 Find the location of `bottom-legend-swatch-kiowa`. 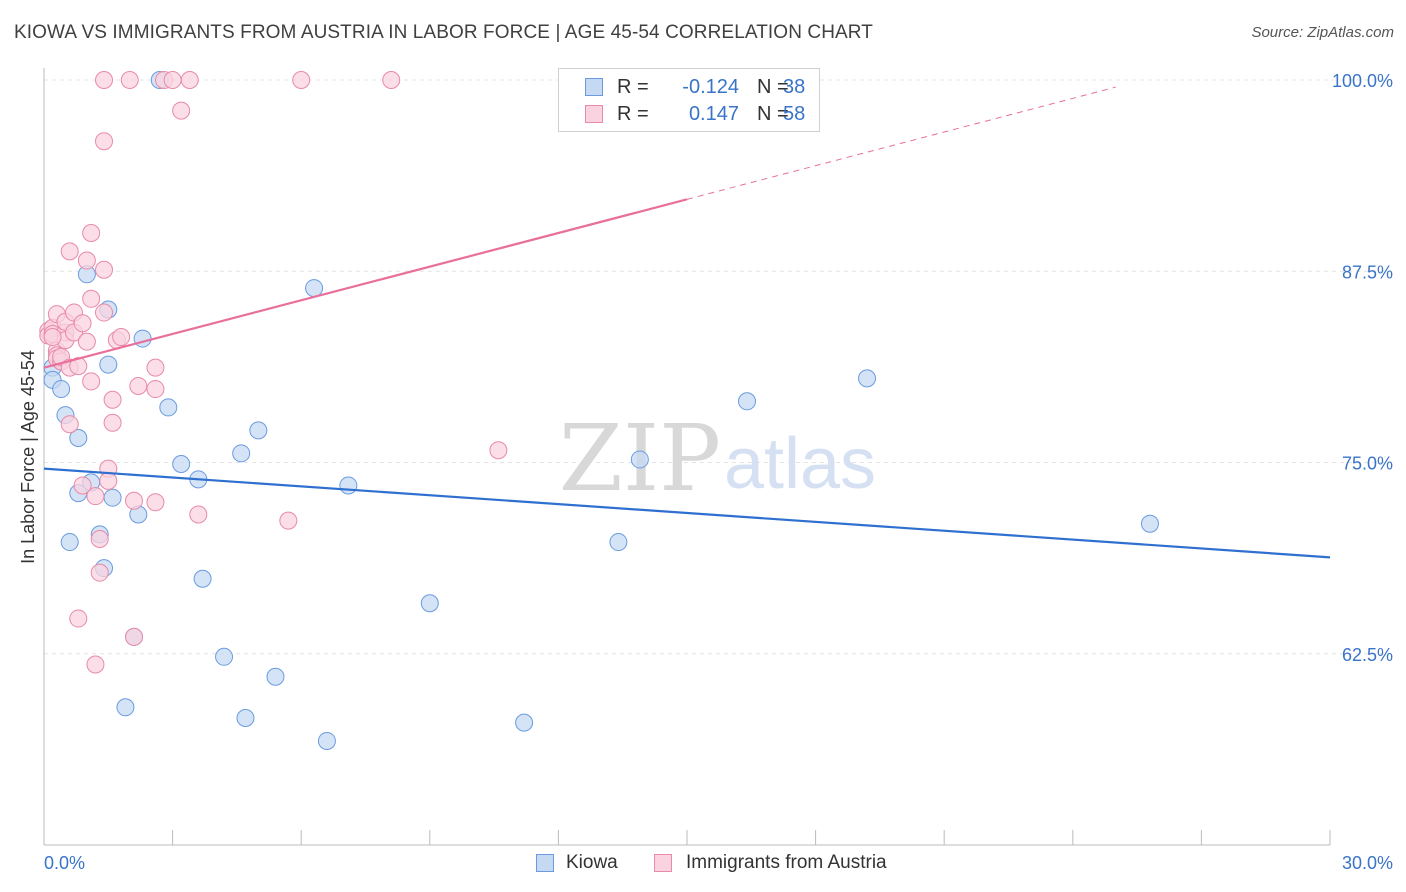

bottom-legend-swatch-kiowa is located at coordinates (545, 863).